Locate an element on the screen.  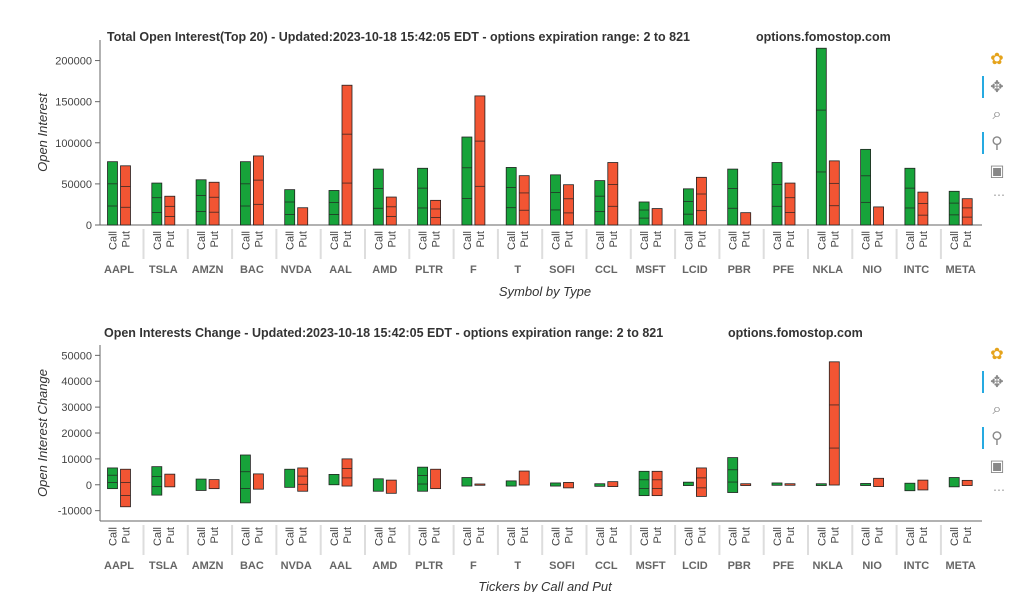
chart-watermark: options.fomostop.com is located at coordinates (795, 333).